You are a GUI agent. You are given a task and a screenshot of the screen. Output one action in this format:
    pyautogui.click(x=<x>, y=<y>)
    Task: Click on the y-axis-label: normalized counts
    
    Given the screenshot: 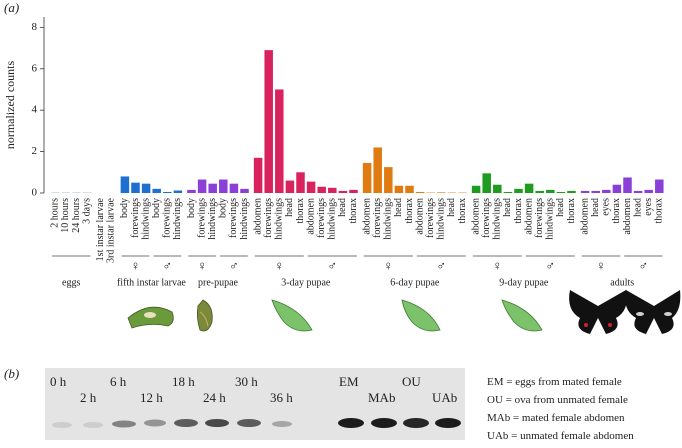 What is the action you would take?
    pyautogui.click(x=10, y=105)
    